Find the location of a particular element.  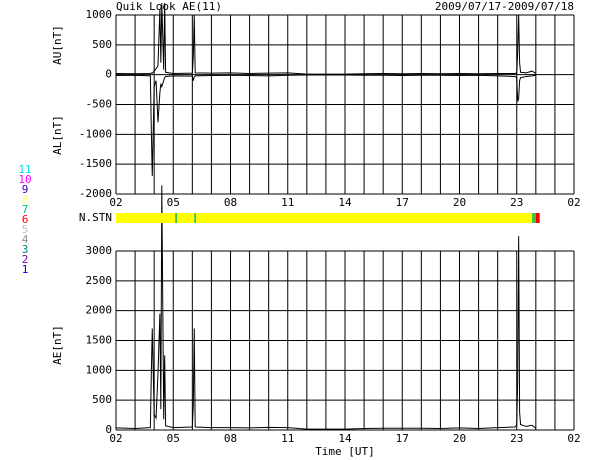

y-tick-label: -2000 is located at coordinates (95, 193).